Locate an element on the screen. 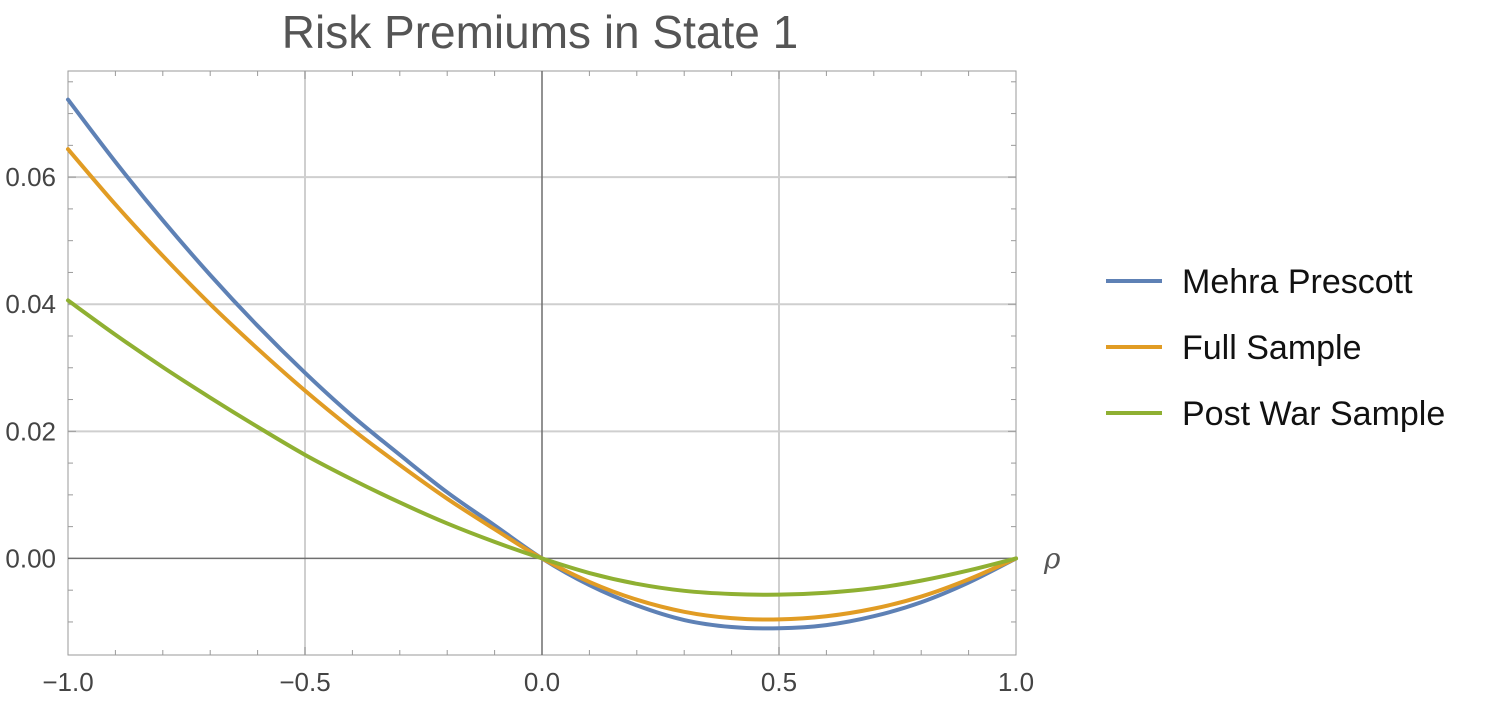 Image resolution: width=1497 pixels, height=702 pixels. legend: Mehra Prescott Full Sample Post War Sample is located at coordinates (1275, 348).